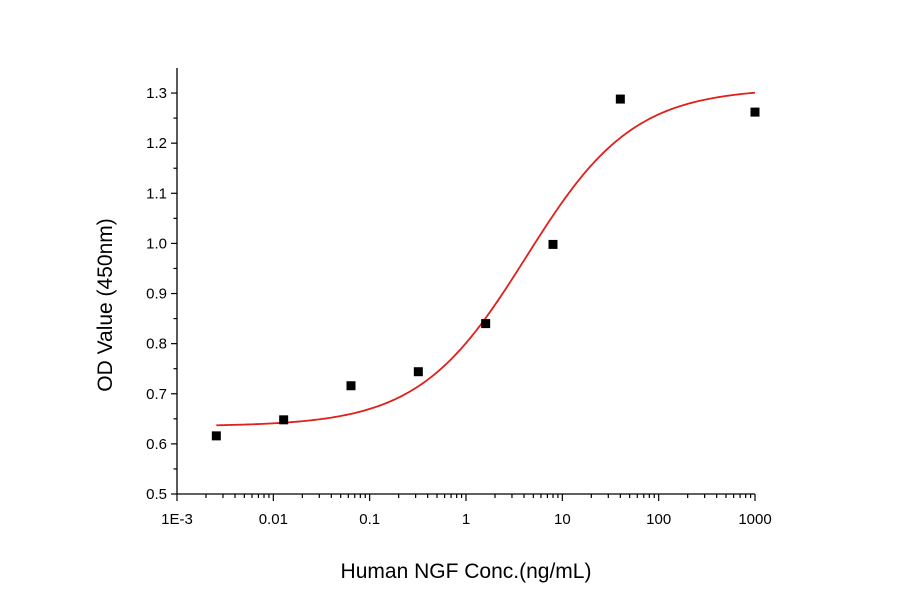 The height and width of the screenshot is (594, 900). I want to click on y-tick-label: 0.9, so click(156, 294).